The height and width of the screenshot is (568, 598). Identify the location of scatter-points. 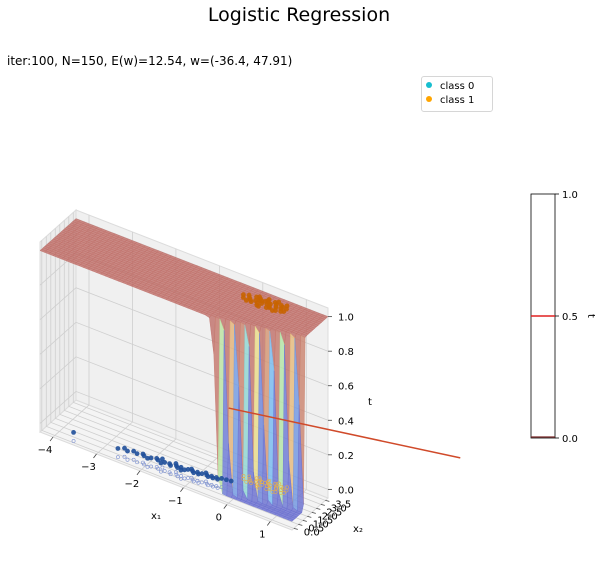
(180, 388).